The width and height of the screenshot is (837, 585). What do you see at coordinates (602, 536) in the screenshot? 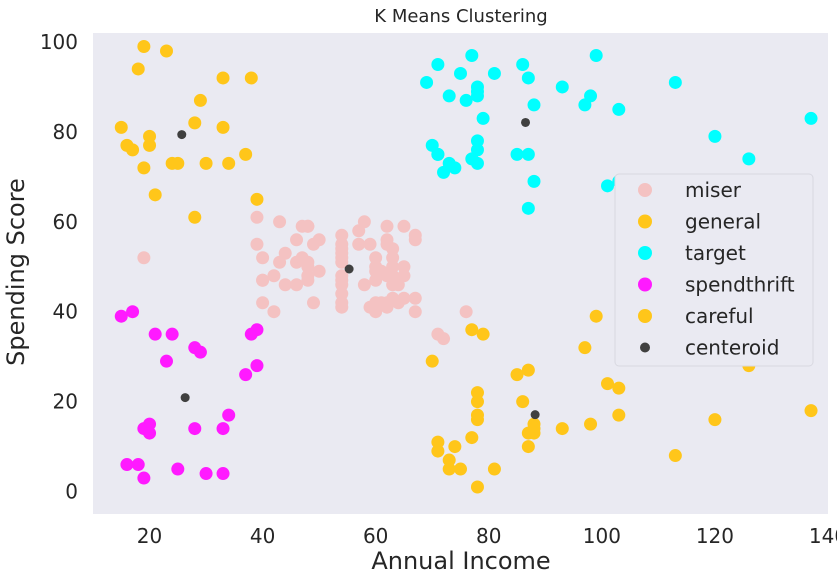
I see `x-tick-label: 100` at bounding box center [602, 536].